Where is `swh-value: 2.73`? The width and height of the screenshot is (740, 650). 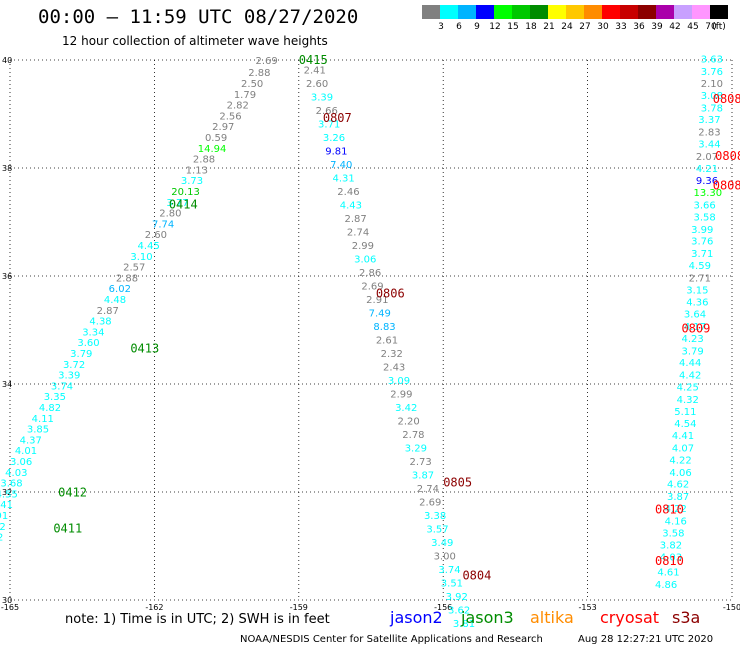 swh-value: 2.73 is located at coordinates (421, 462).